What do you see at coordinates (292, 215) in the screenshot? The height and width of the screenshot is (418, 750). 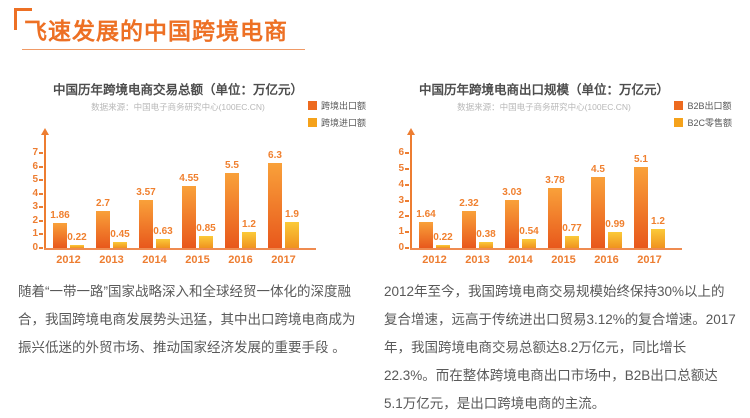 I see `bar-value-label: 1.9` at bounding box center [292, 215].